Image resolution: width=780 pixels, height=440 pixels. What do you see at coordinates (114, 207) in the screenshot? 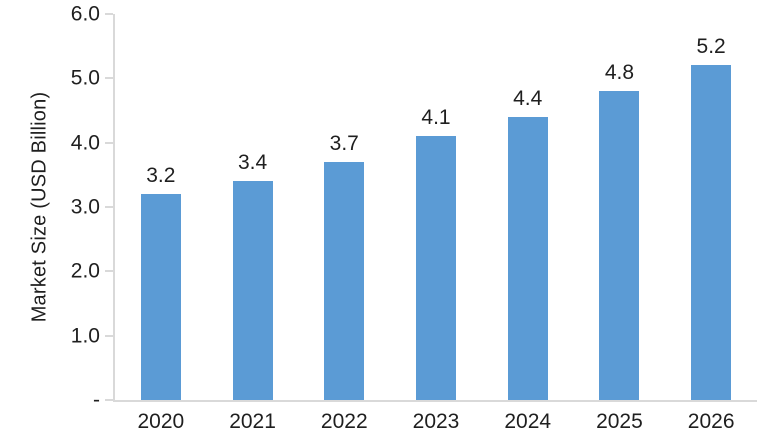
I see `y-axis-line` at bounding box center [114, 207].